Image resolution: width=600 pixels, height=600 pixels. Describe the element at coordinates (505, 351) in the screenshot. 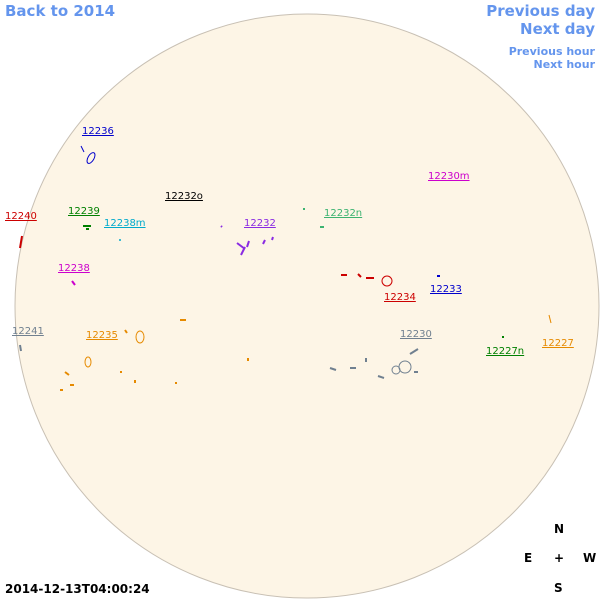

I see `region-label: 12227n` at that location.